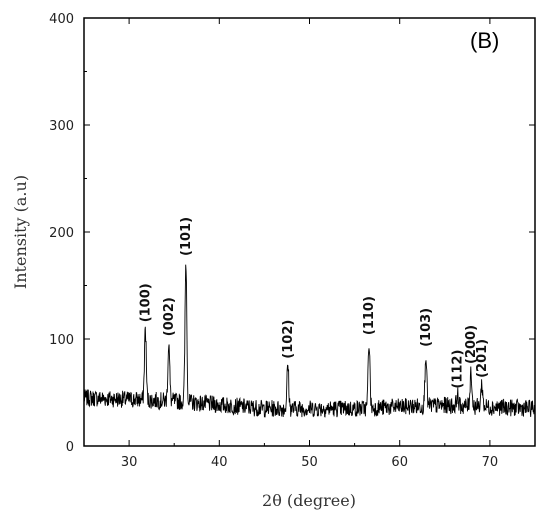 The height and width of the screenshot is (522, 550). What do you see at coordinates (471, 344) in the screenshot?
I see `peak-label: (200)` at bounding box center [471, 344].